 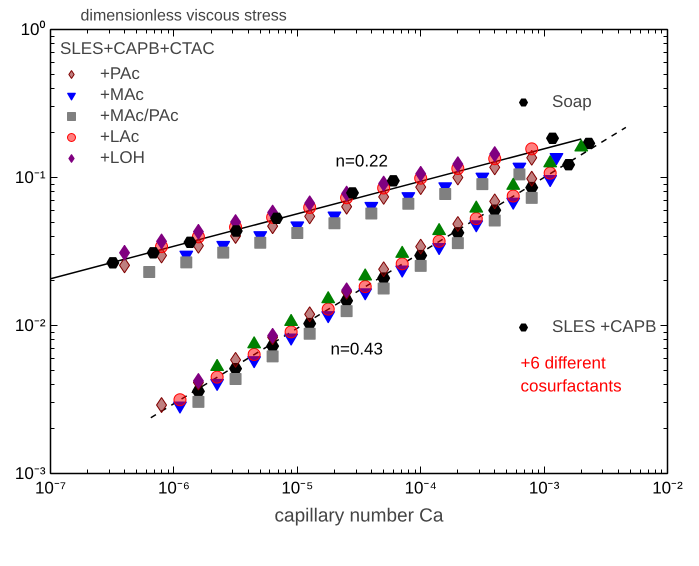 I want to click on legend-label: Soap, so click(x=572, y=102).